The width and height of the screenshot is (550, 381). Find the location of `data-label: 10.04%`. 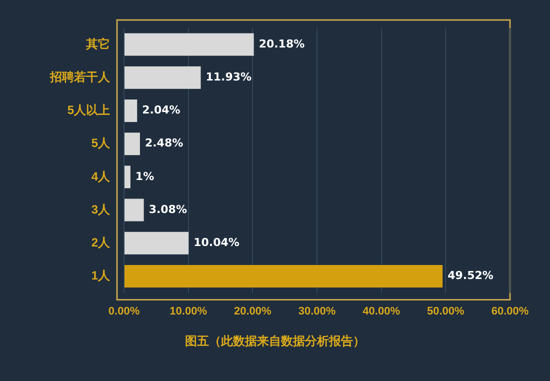

data-label: 10.04% is located at coordinates (217, 243).